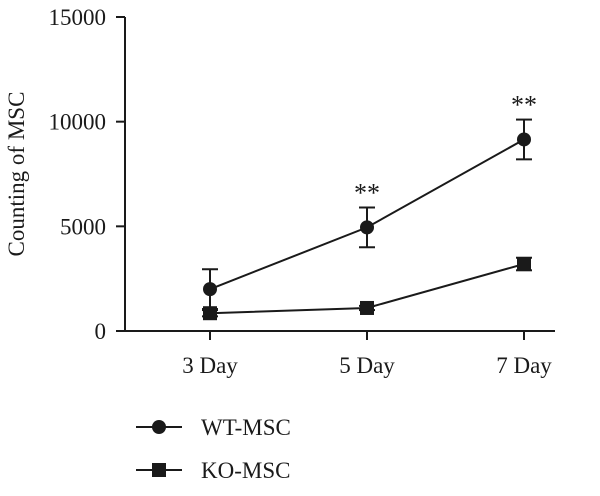  I want to click on y-tick-label: 5000, so click(83, 226).